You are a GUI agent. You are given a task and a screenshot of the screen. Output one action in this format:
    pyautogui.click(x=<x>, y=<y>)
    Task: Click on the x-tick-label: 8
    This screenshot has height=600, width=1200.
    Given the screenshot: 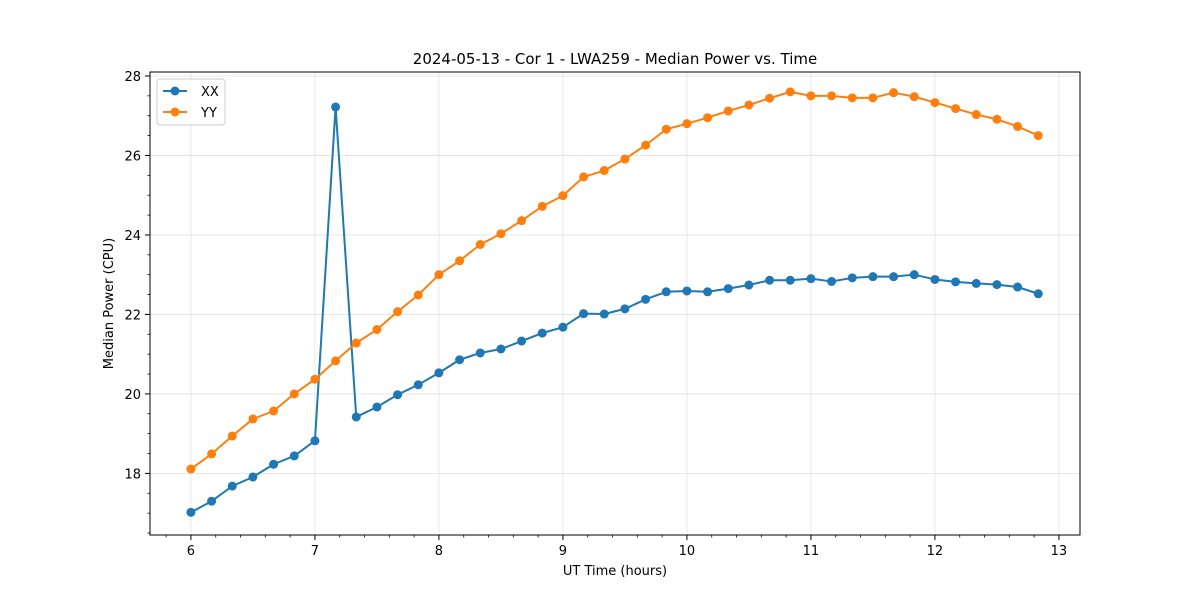 What is the action you would take?
    pyautogui.click(x=439, y=551)
    